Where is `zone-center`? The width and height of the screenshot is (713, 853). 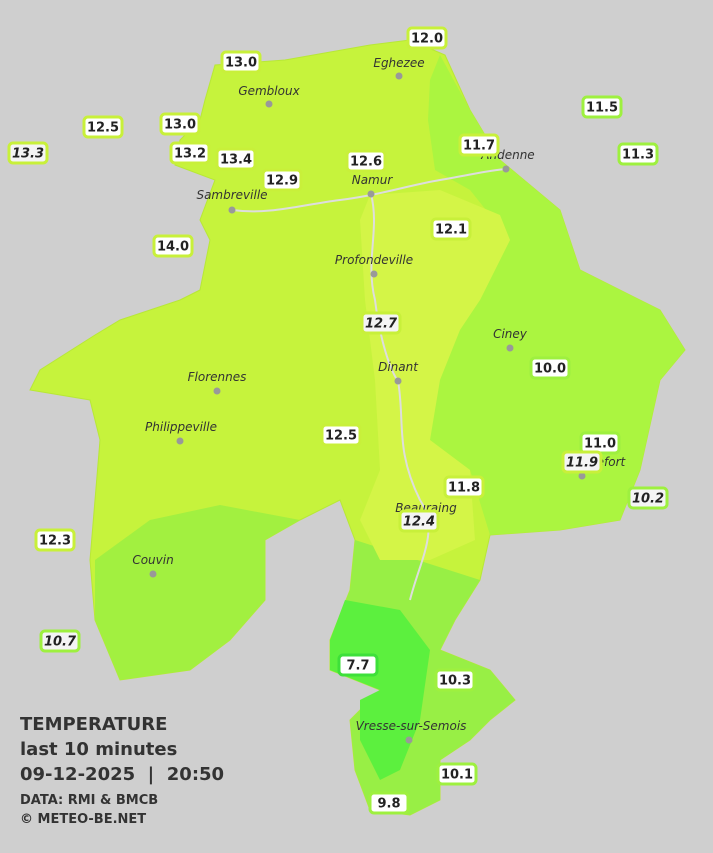 zone-center is located at coordinates (435, 375).